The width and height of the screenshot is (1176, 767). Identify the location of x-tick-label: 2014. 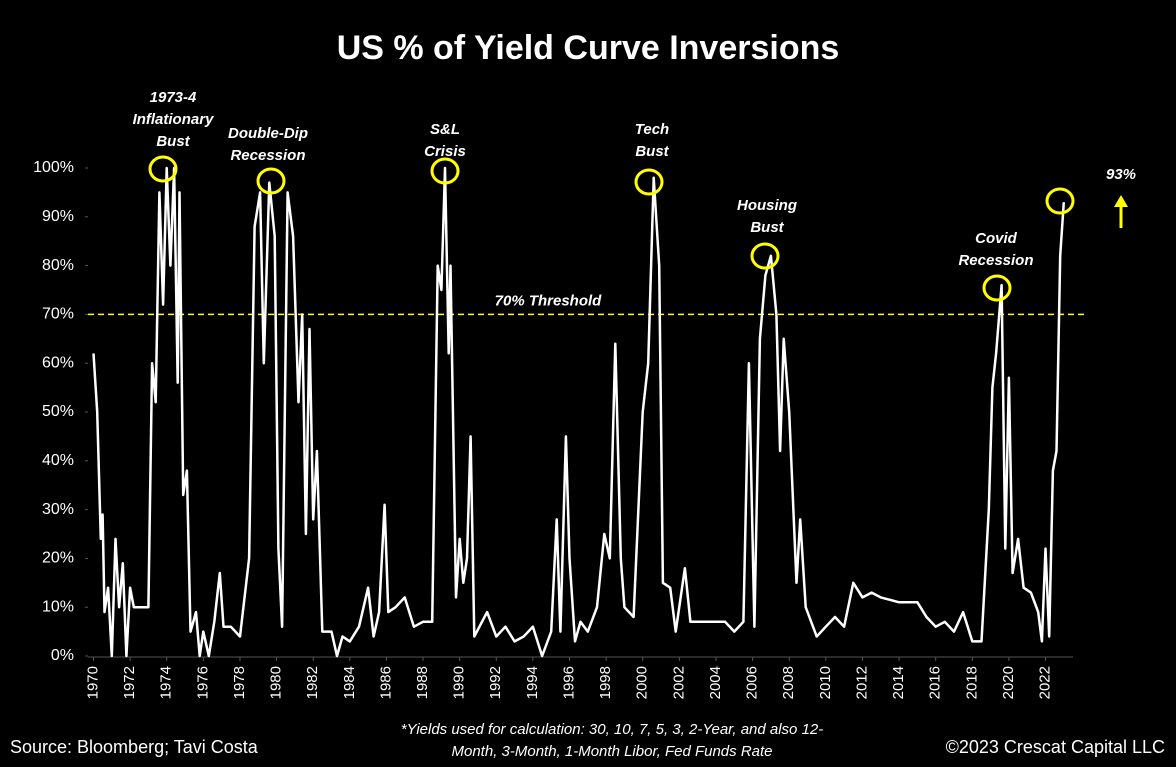
(898, 682).